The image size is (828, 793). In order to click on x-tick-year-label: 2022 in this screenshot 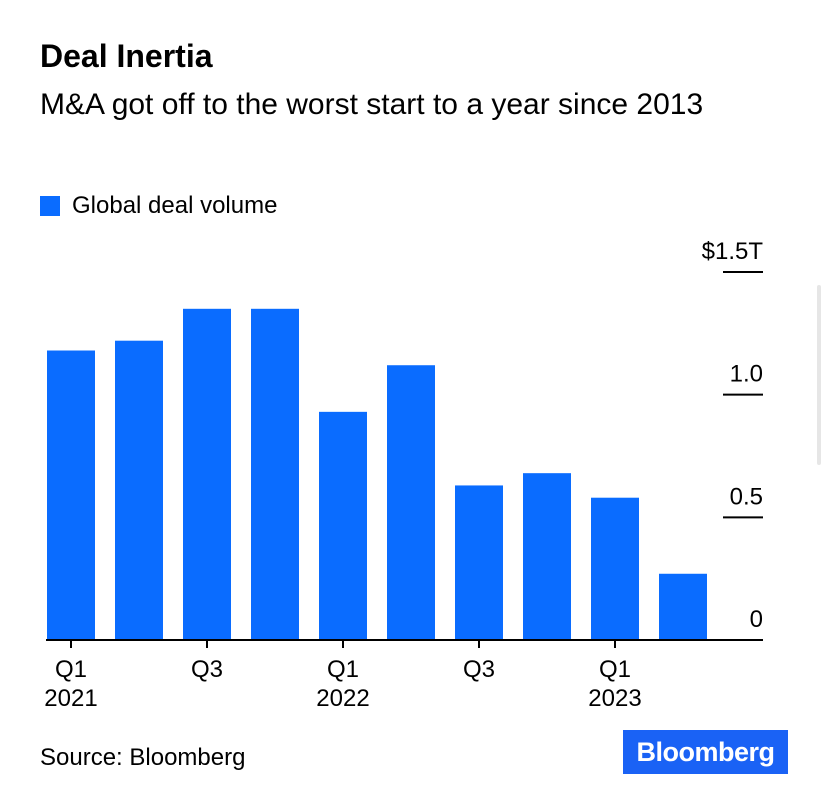, I will do `click(342, 698)`.